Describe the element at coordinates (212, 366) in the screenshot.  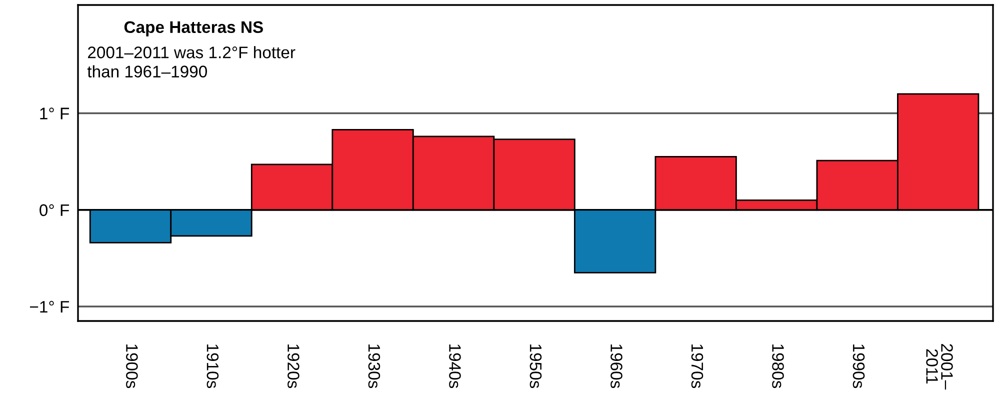
I see `x-tick-label: 1910s` at that location.